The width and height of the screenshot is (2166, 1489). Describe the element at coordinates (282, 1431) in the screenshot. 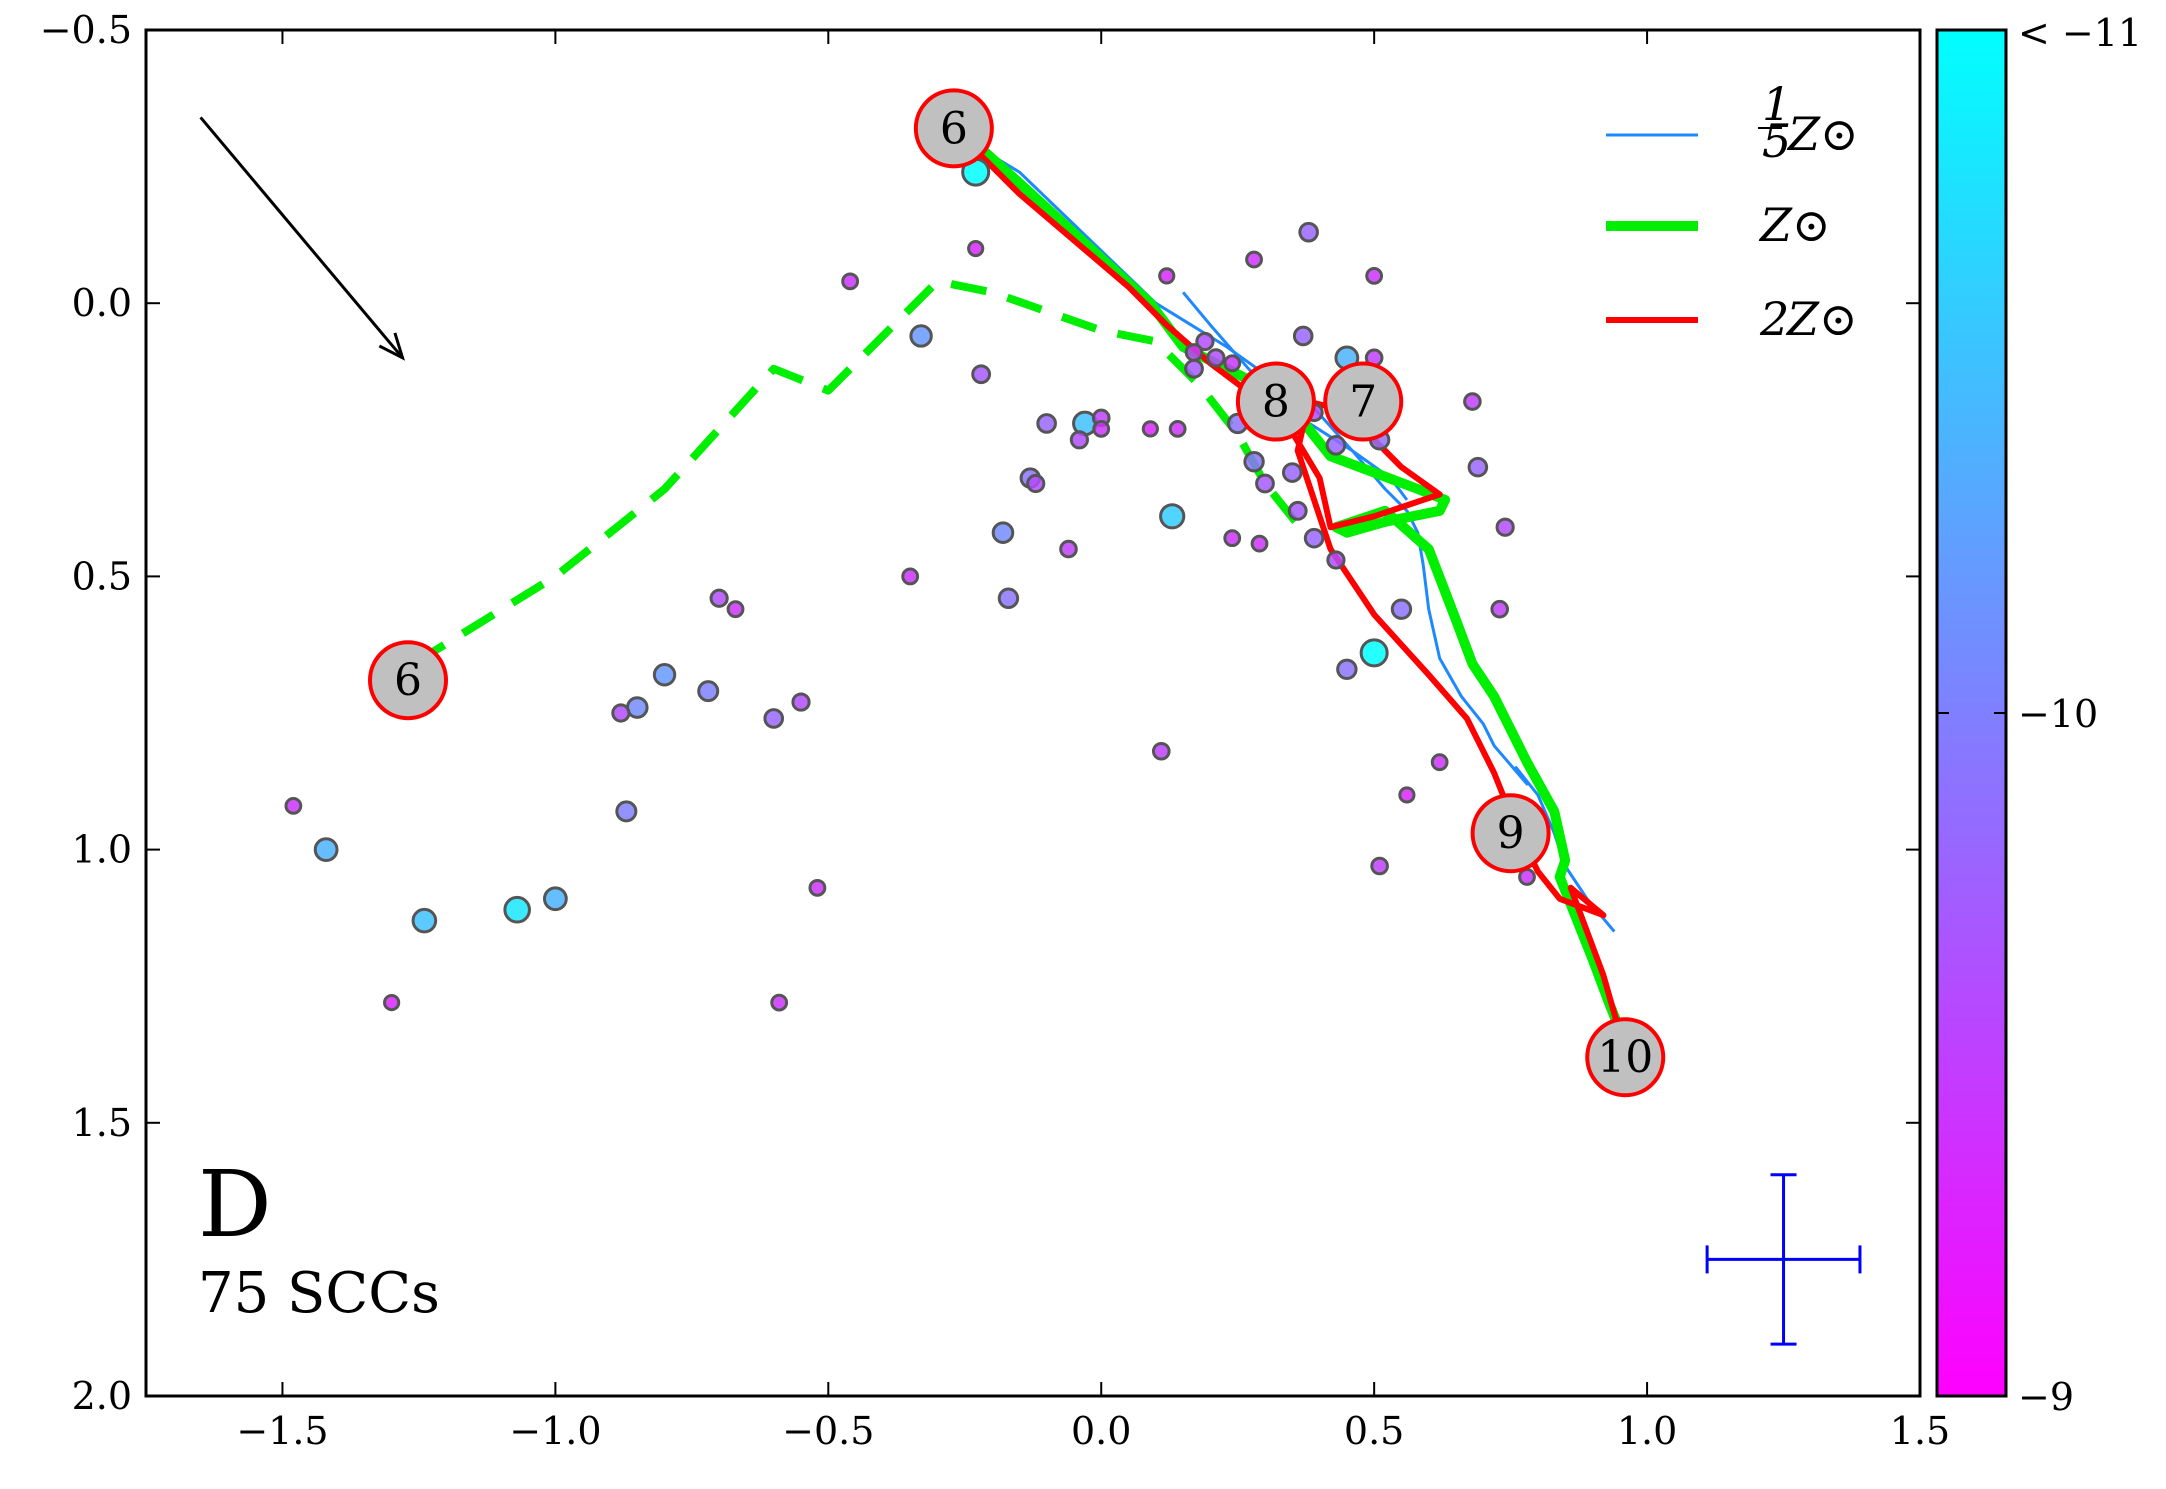

I see `x-tick-label: −1.5` at that location.